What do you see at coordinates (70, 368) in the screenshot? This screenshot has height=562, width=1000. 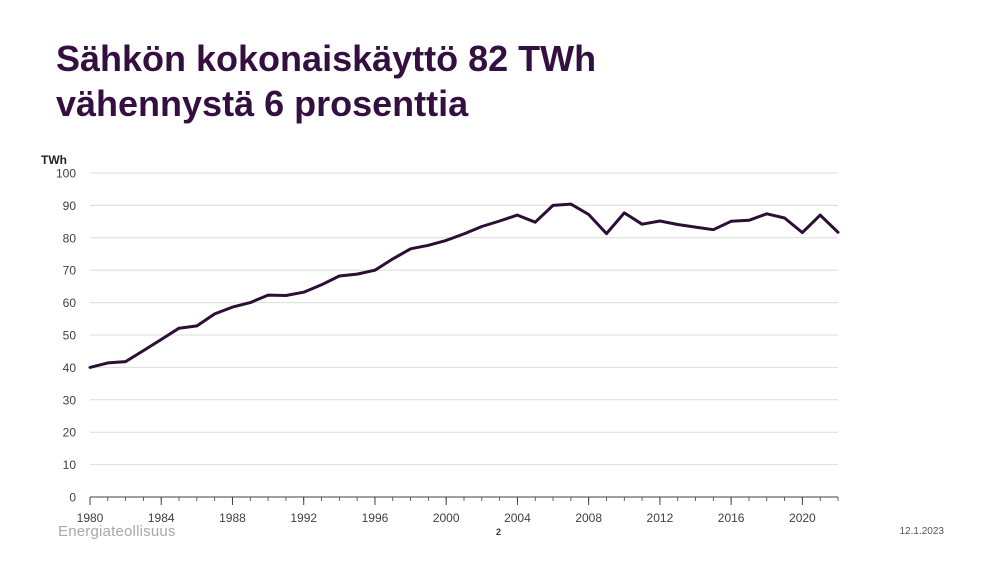 I see `y-tick-label-40: 40` at bounding box center [70, 368].